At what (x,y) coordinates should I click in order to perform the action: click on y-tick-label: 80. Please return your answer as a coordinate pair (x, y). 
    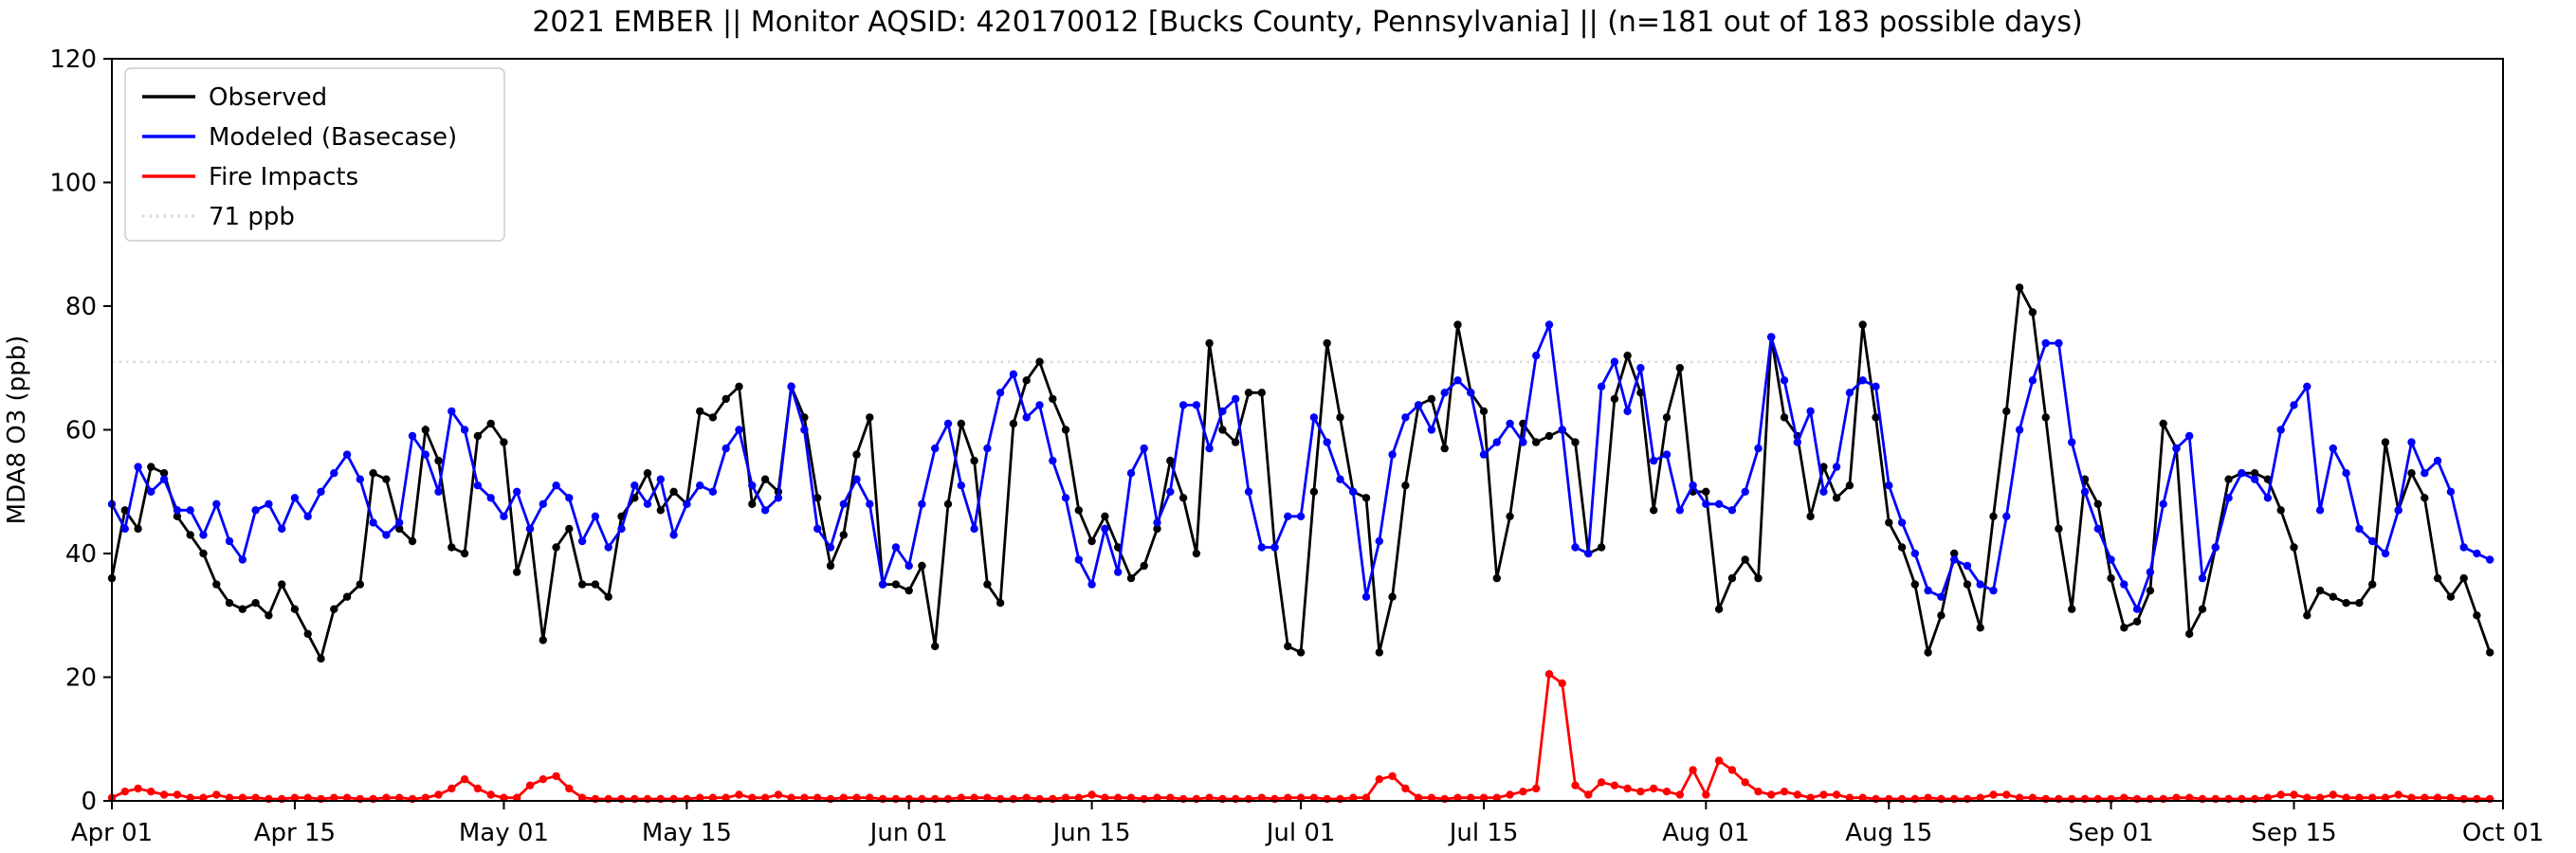
    Looking at the image, I should click on (81, 307).